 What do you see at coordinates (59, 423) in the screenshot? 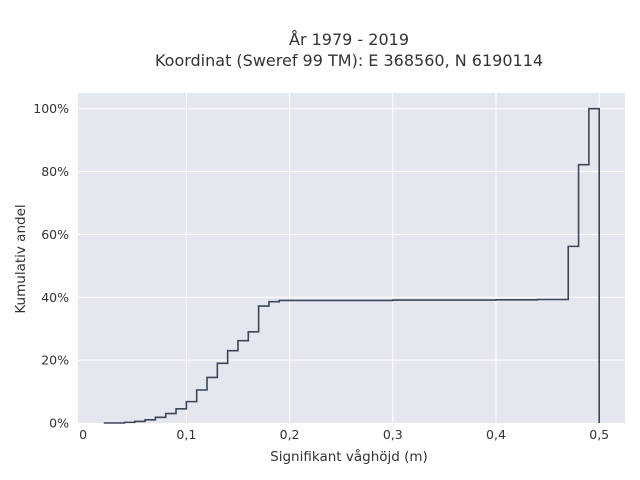
I see `y-tick-label: 0%` at bounding box center [59, 423].